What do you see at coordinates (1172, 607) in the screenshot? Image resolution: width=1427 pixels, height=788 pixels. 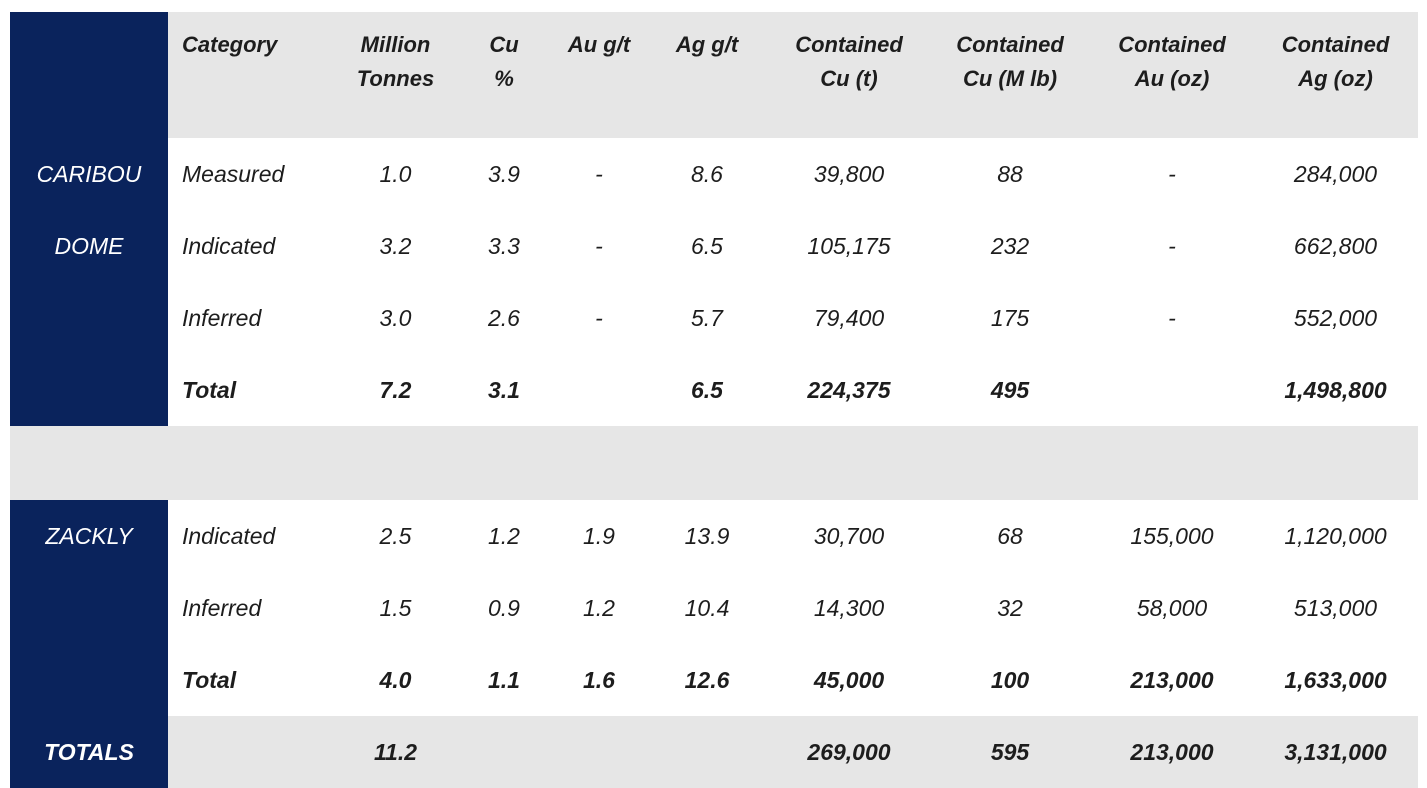 I see `cell-contained-au: 58,000` at bounding box center [1172, 607].